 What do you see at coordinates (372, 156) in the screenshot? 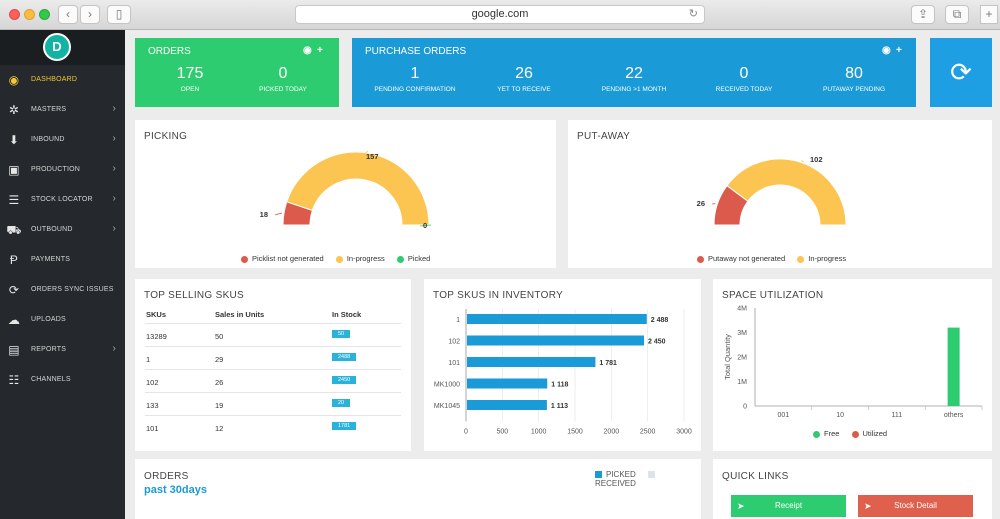
I see `gauge-value-label: 157` at bounding box center [372, 156].